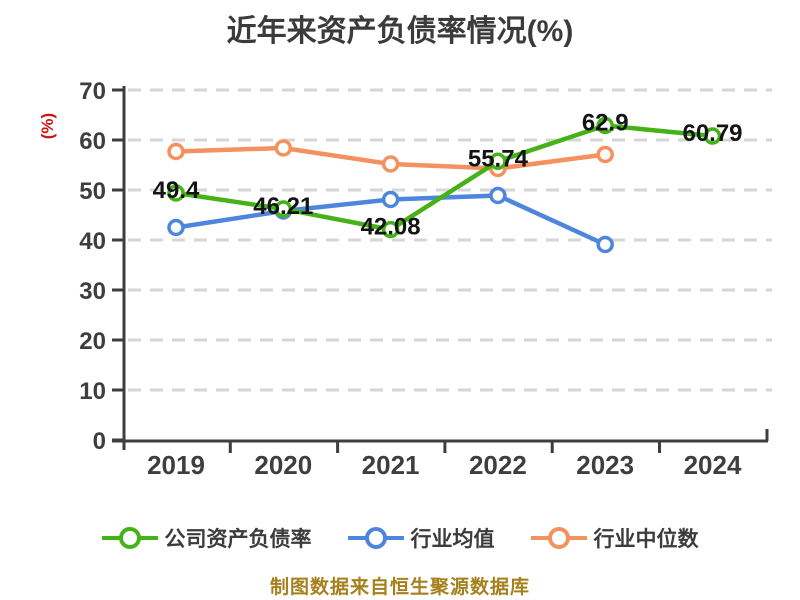 The width and height of the screenshot is (800, 600). What do you see at coordinates (375, 538) in the screenshot?
I see `industry-mean-series-marker-icon` at bounding box center [375, 538].